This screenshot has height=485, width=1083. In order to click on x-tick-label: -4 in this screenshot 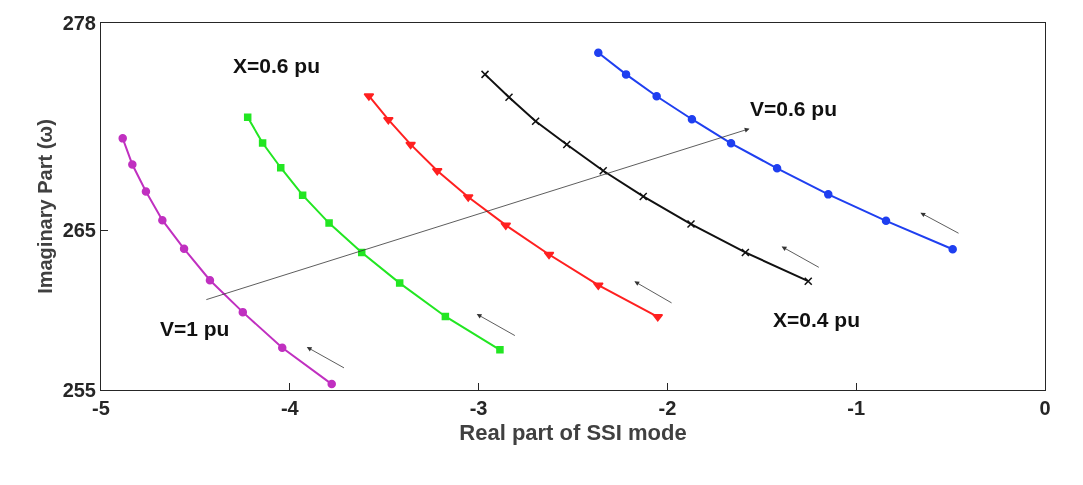, I will do `click(290, 408)`.